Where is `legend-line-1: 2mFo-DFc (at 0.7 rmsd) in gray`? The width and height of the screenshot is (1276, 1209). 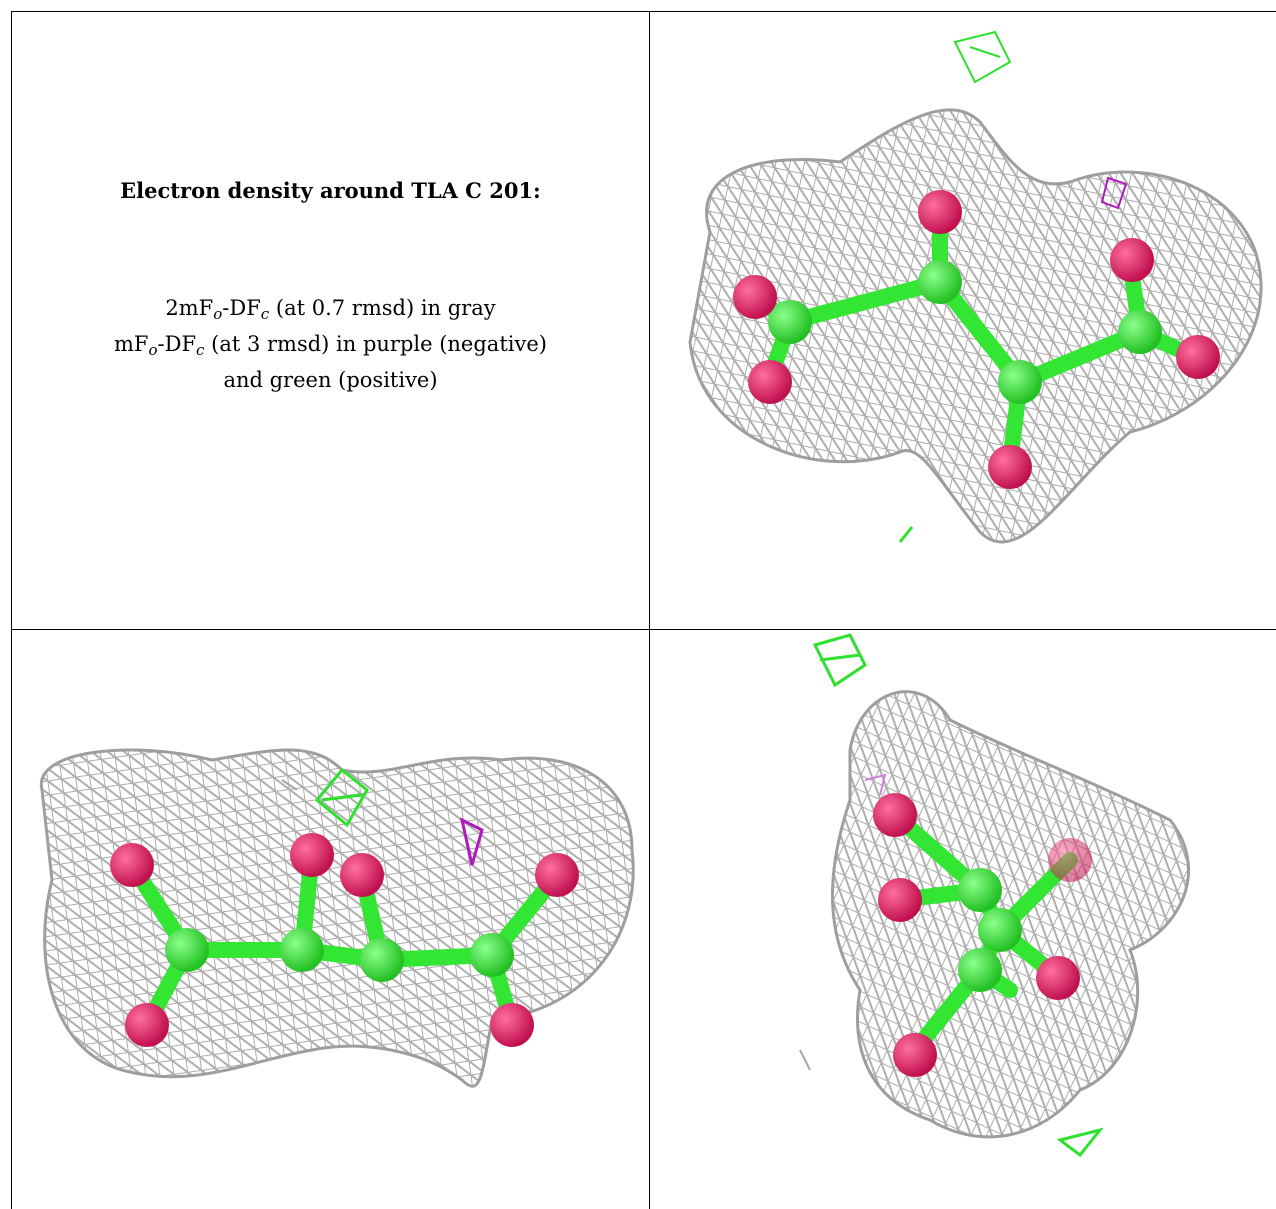
legend-line-1: 2mFo-DFc (at 0.7 rmsd) in gray is located at coordinates (330, 309).